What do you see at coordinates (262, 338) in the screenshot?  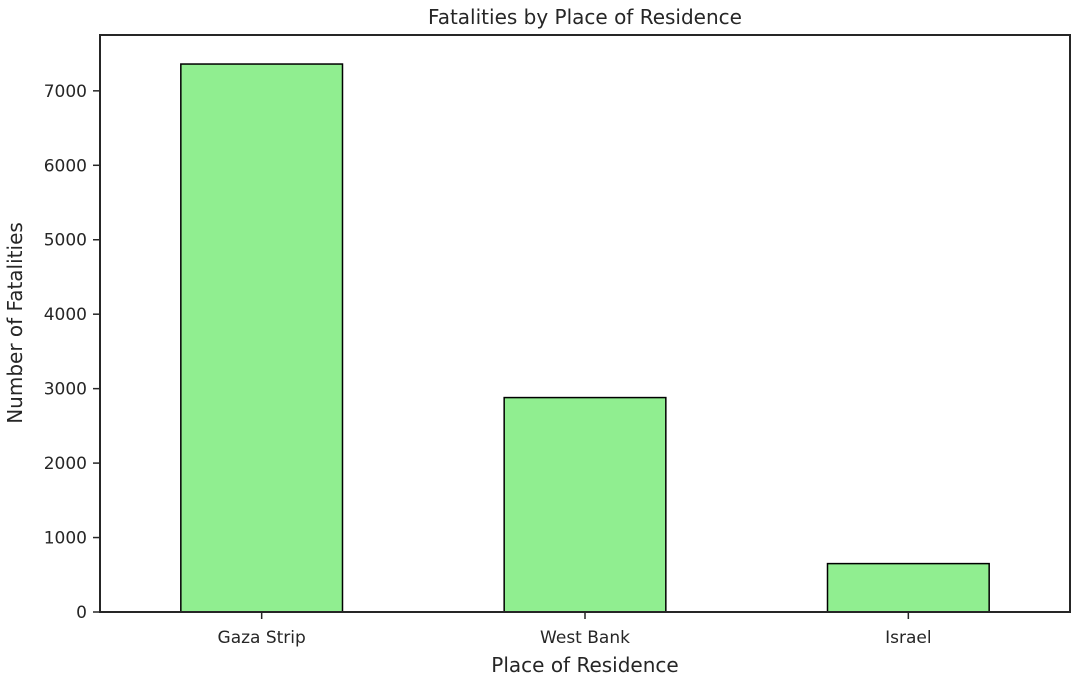 I see `bar-gaza-strip` at bounding box center [262, 338].